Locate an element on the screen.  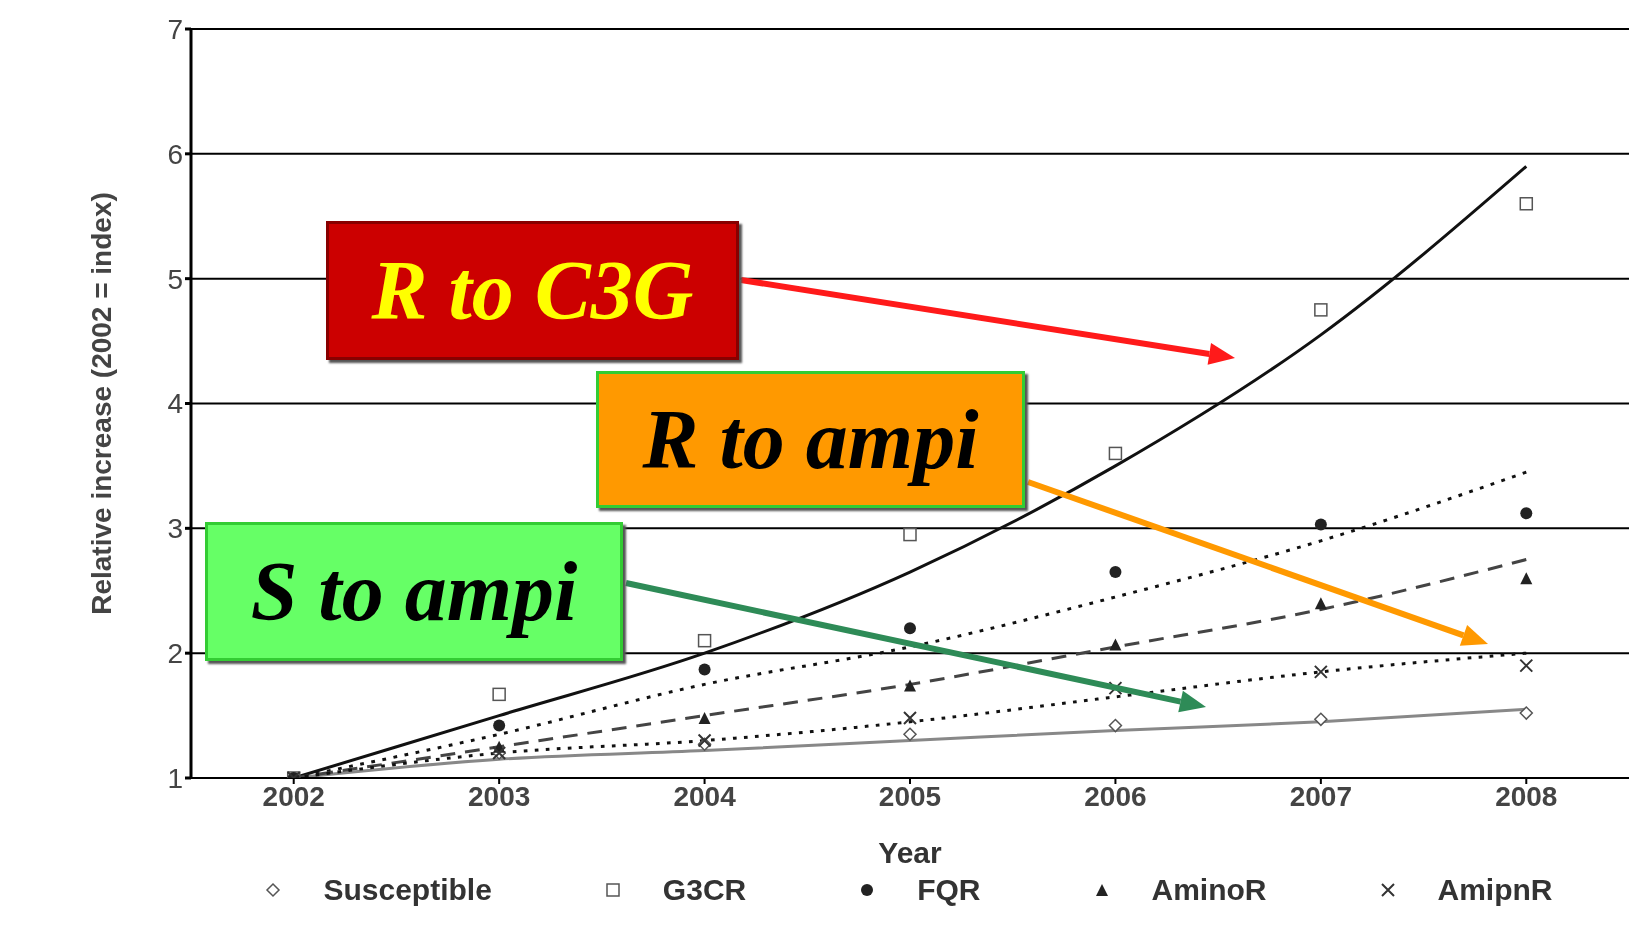
x-tick-label: 2006 is located at coordinates (1115, 796).